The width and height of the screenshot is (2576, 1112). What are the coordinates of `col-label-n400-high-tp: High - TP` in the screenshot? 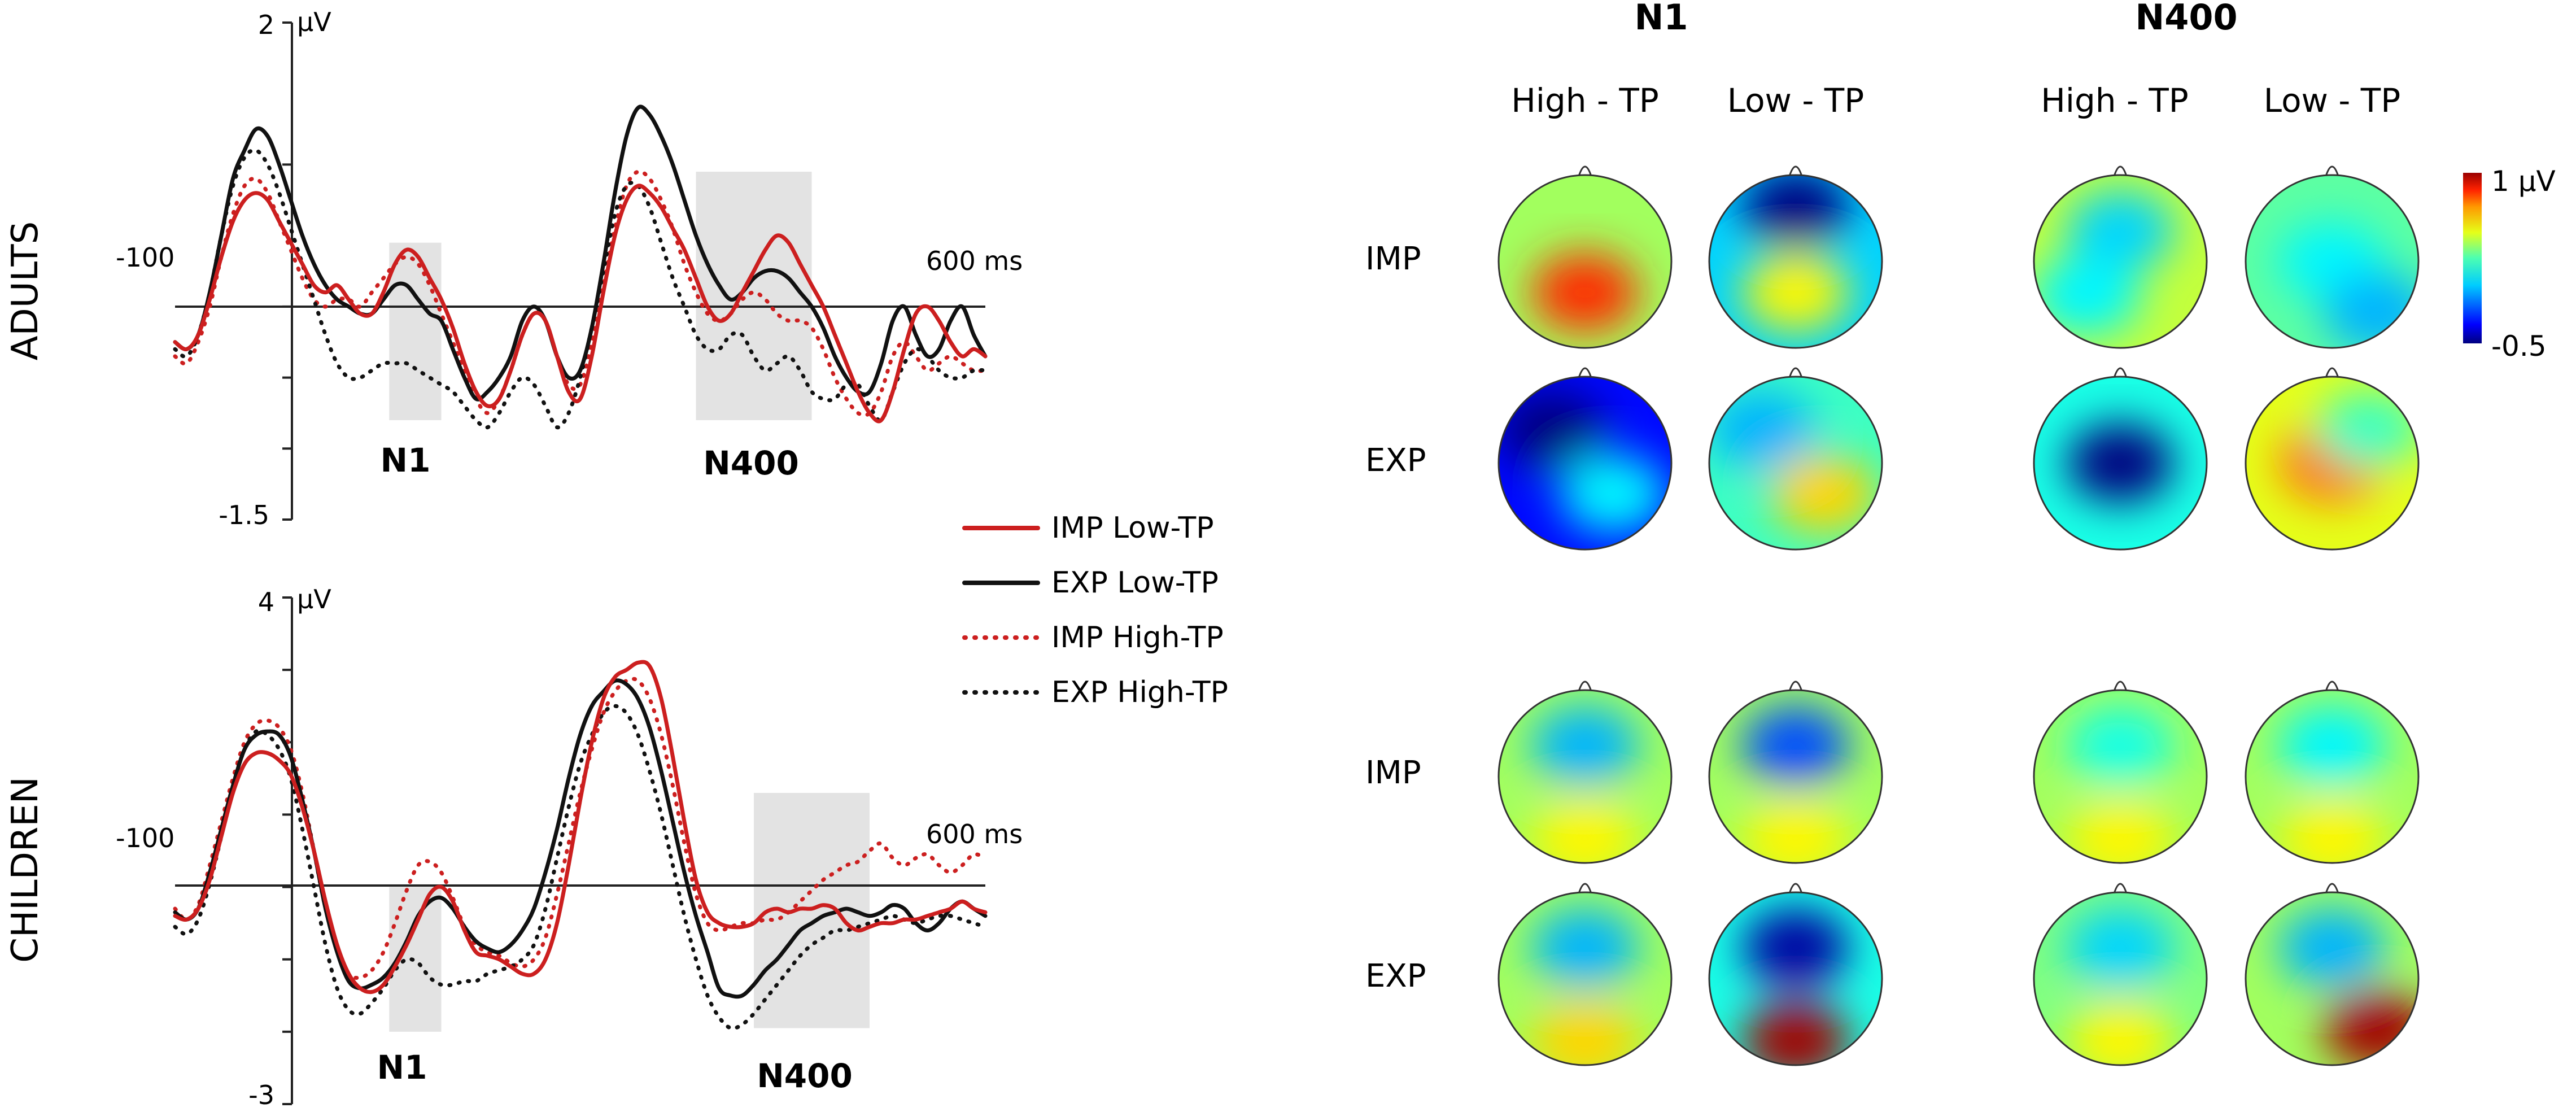 It's located at (2115, 101).